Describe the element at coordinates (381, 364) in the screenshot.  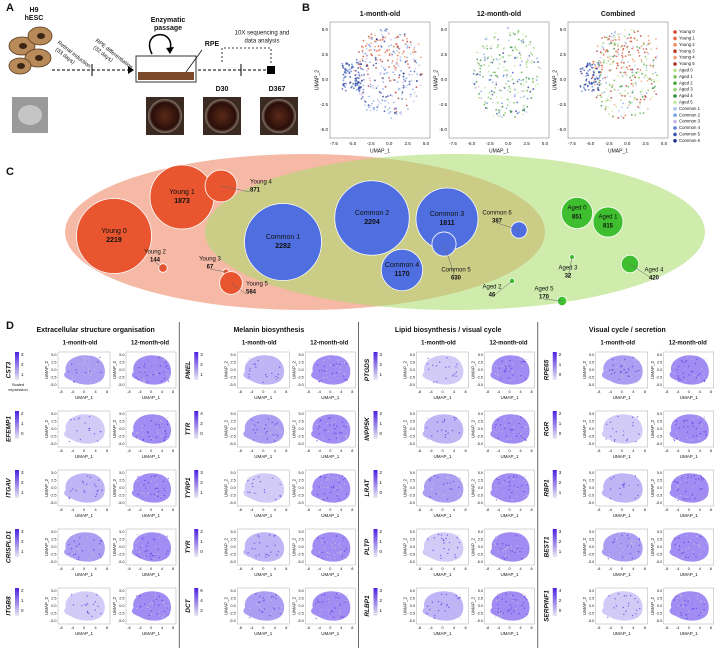
I see `colorbar-label: 2` at that location.